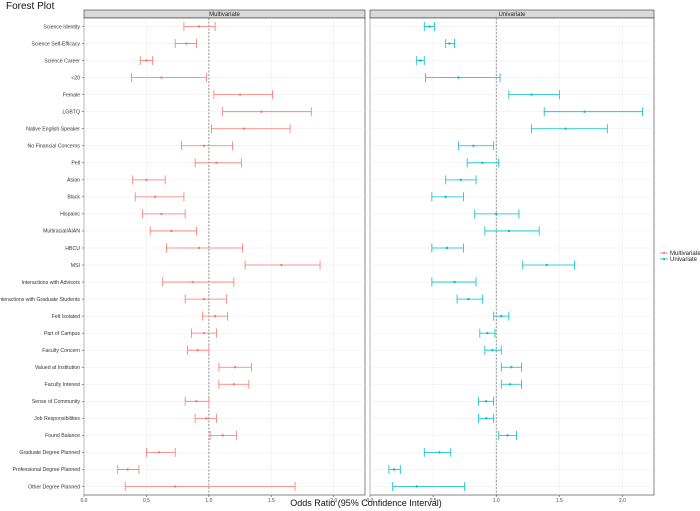 This screenshot has width=700, height=511. Describe the element at coordinates (250, 129) in the screenshot. I see `errorbar-multivariate-native-english-speaker` at that location.